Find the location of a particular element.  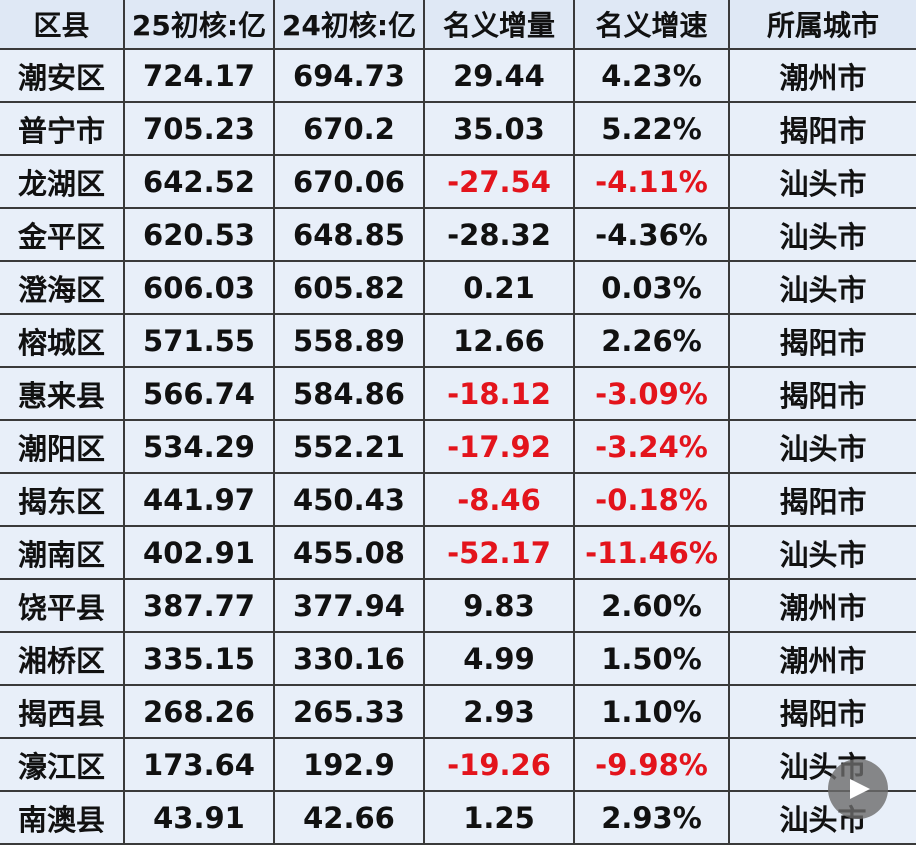

table-cell: -3.24% is located at coordinates (652, 447).